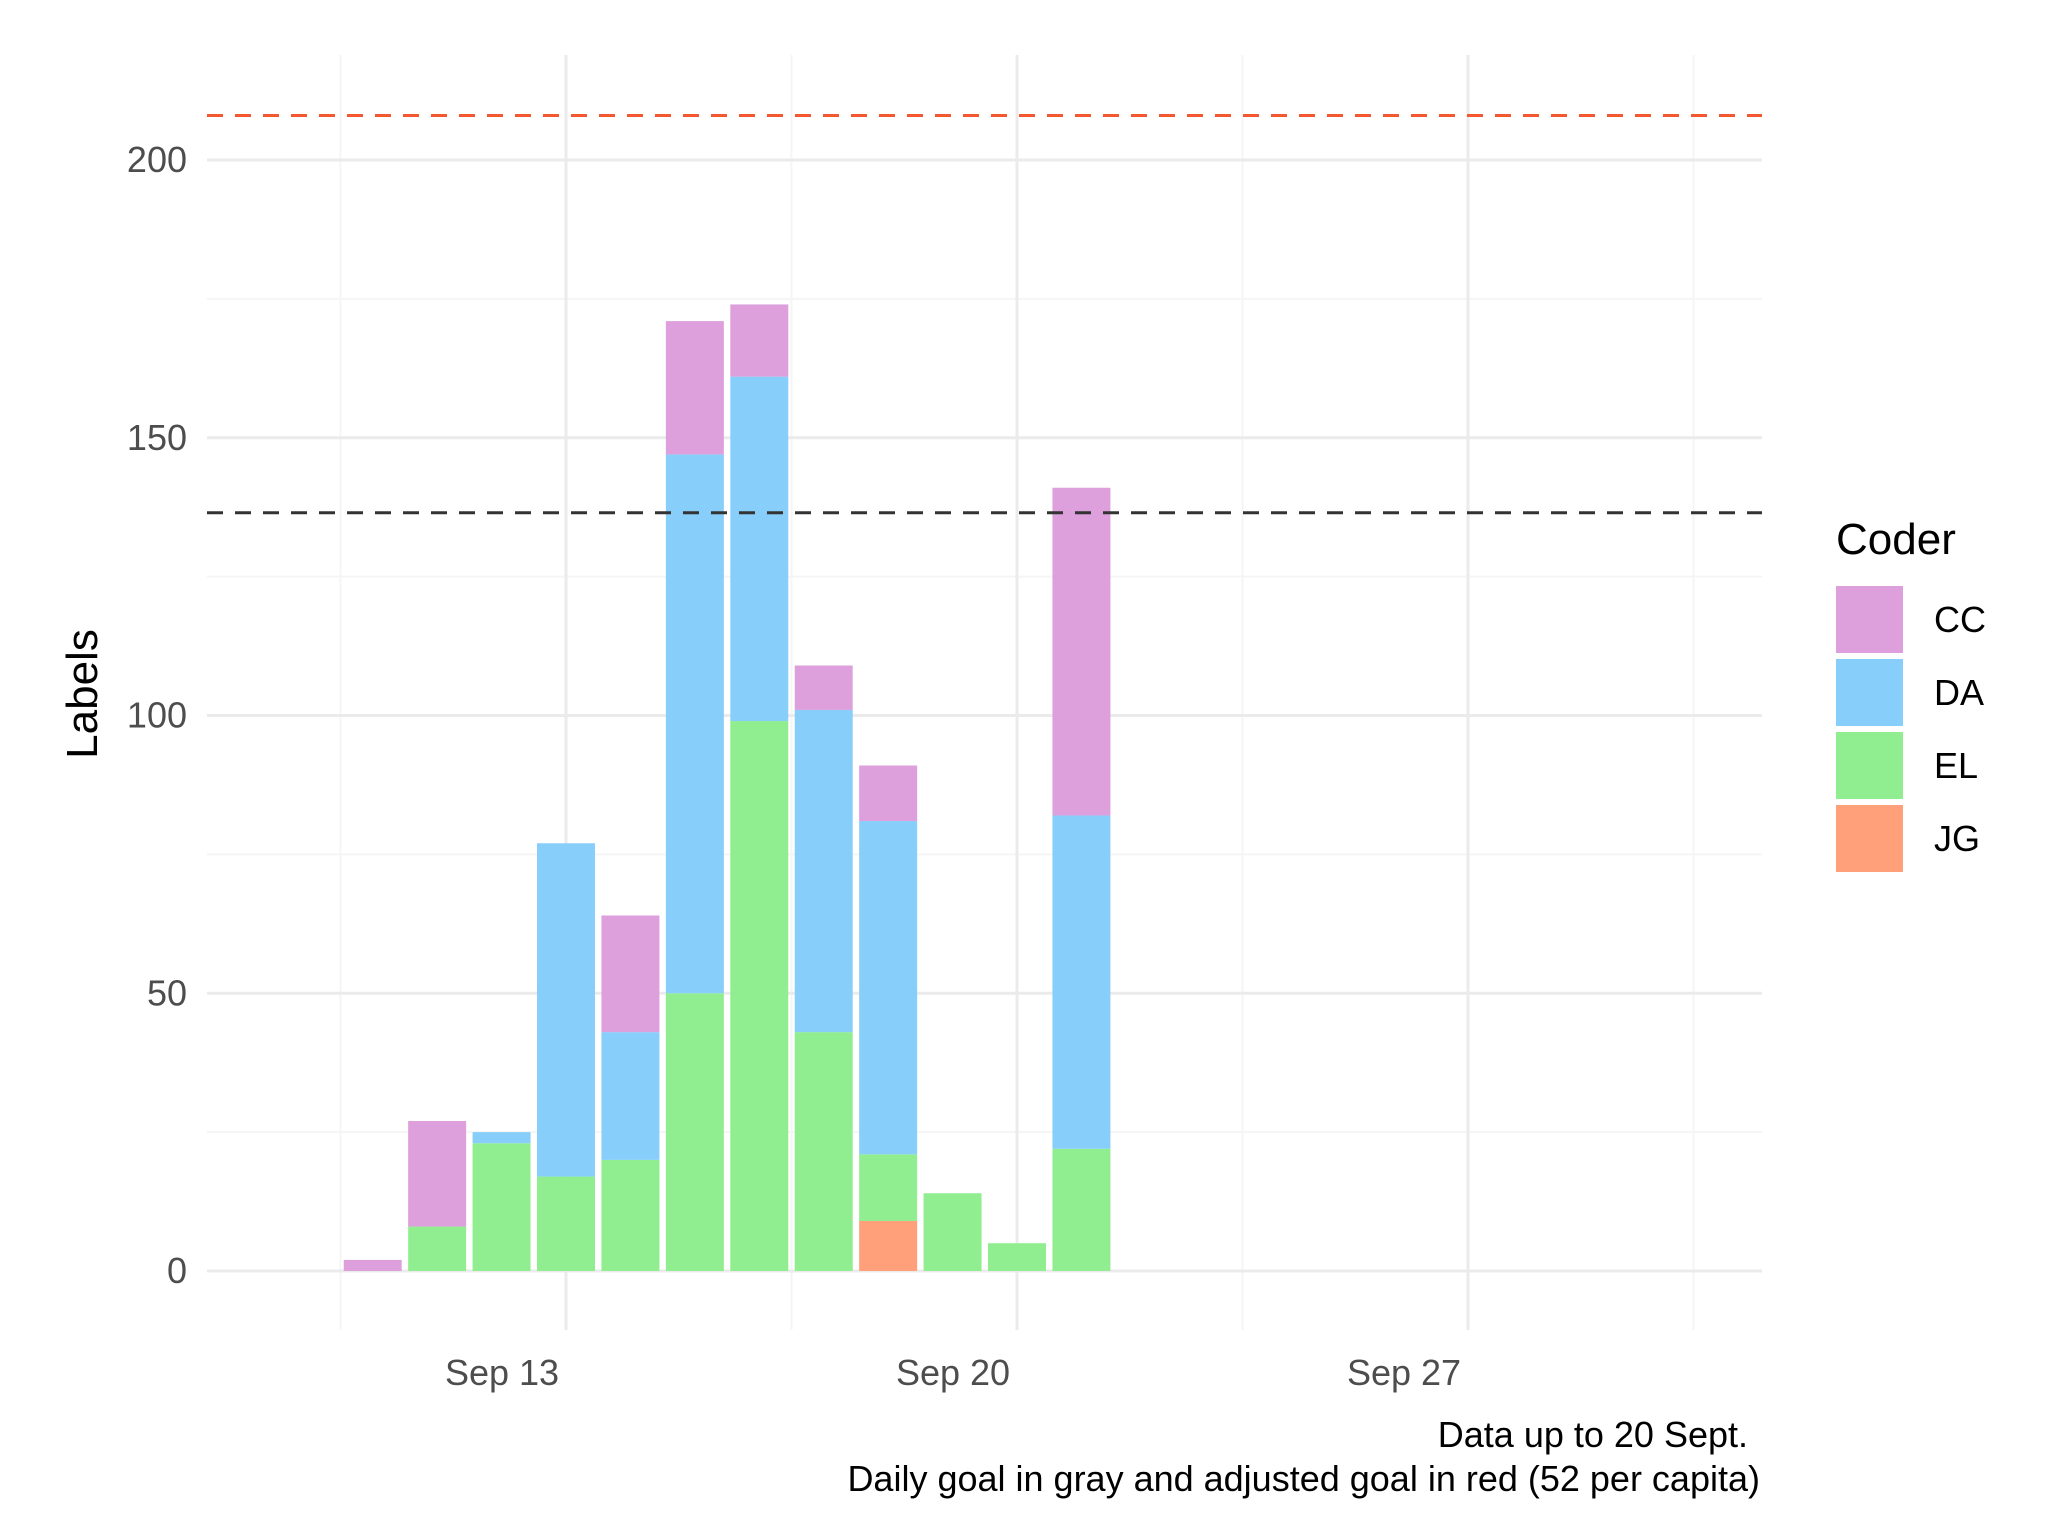  Describe the element at coordinates (177, 1270) in the screenshot. I see `y-tick-label: 0` at that location.